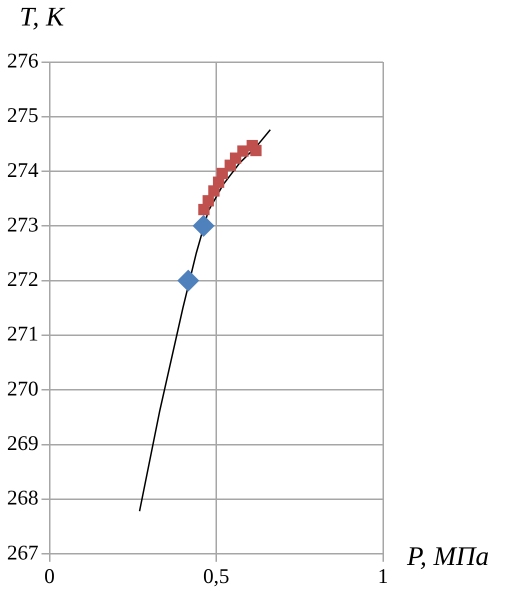  Describe the element at coordinates (23, 170) in the screenshot. I see `y-tick-label: 274` at that location.